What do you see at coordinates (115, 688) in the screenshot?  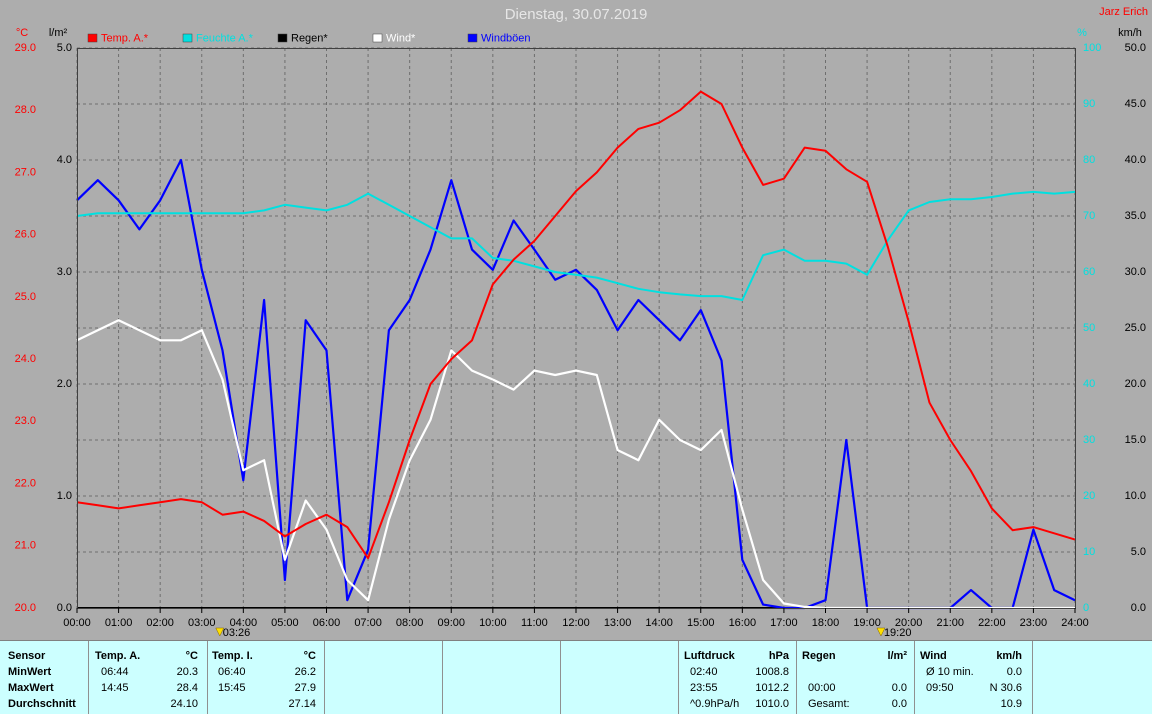 I see `table-cell: 14:45` at bounding box center [115, 688].